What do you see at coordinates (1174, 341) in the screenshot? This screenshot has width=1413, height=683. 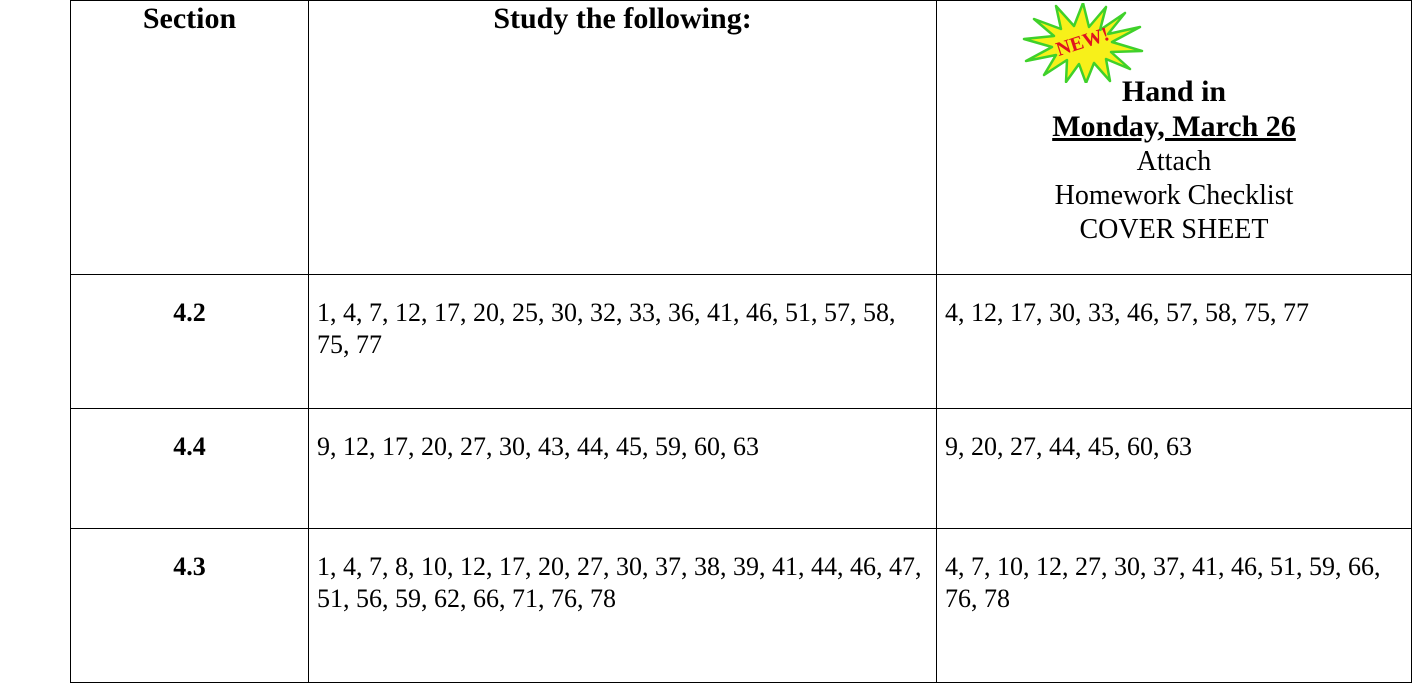 I see `hand-in-cell: 4, 12, 17, 30, 33, 46, 57, 58, 75, 77` at bounding box center [1174, 341].